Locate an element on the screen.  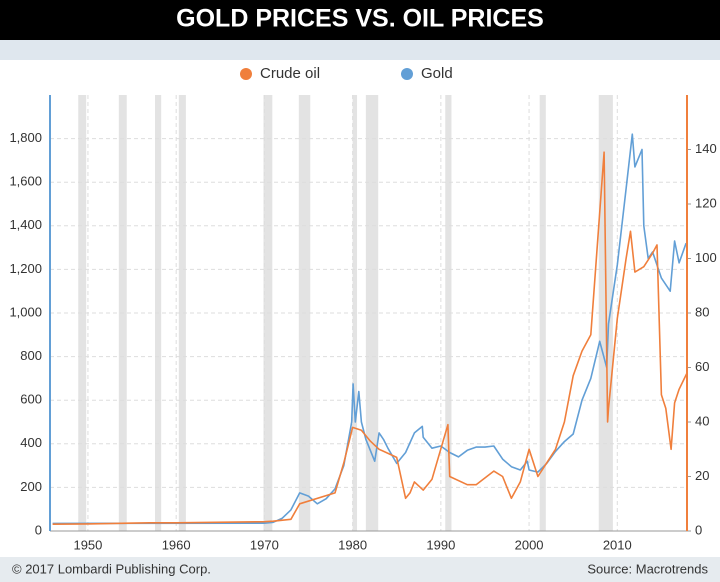
y-tick-label: 200 is located at coordinates (31, 486).